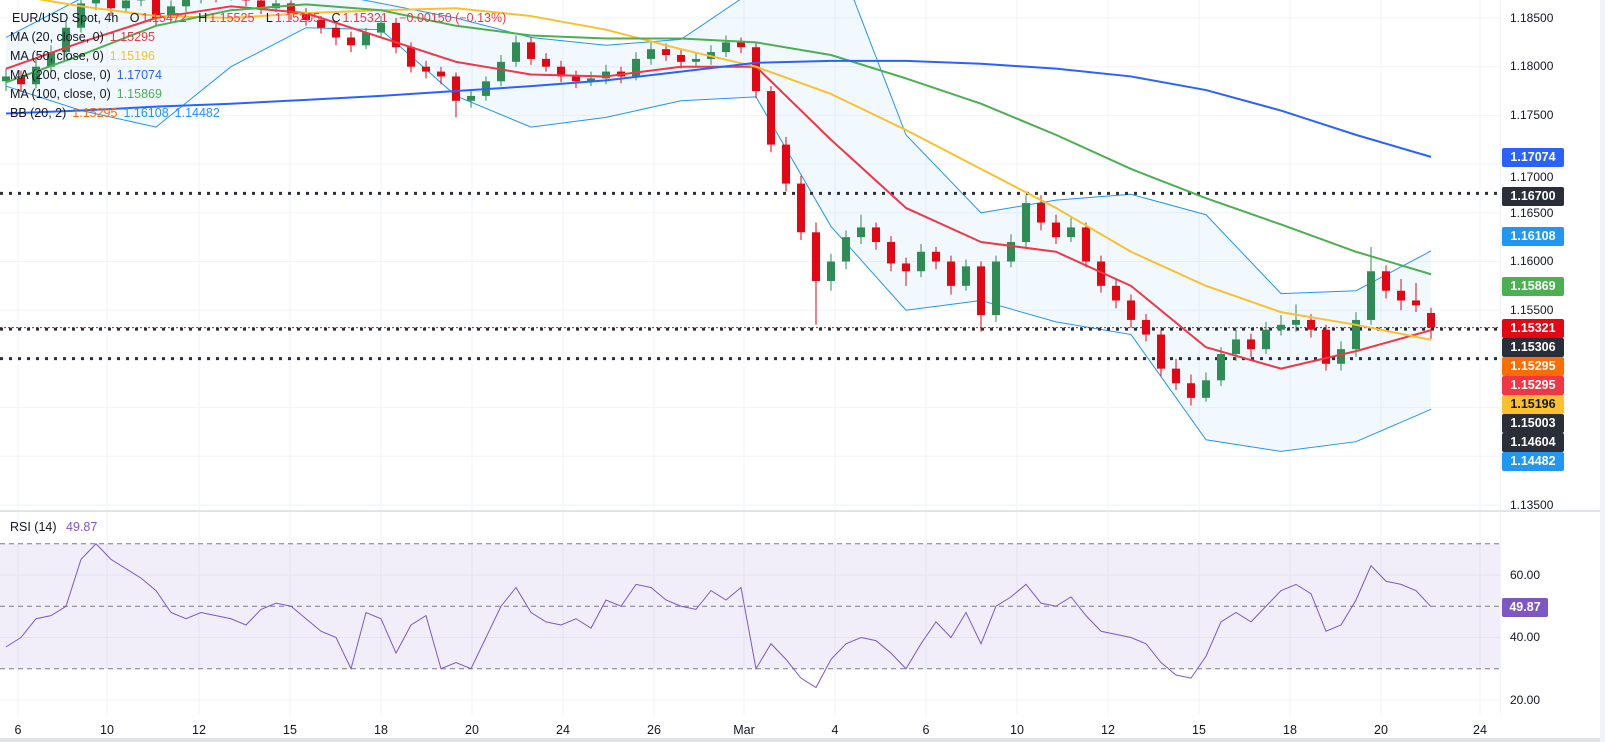  I want to click on pane-divider, so click(802, 511).